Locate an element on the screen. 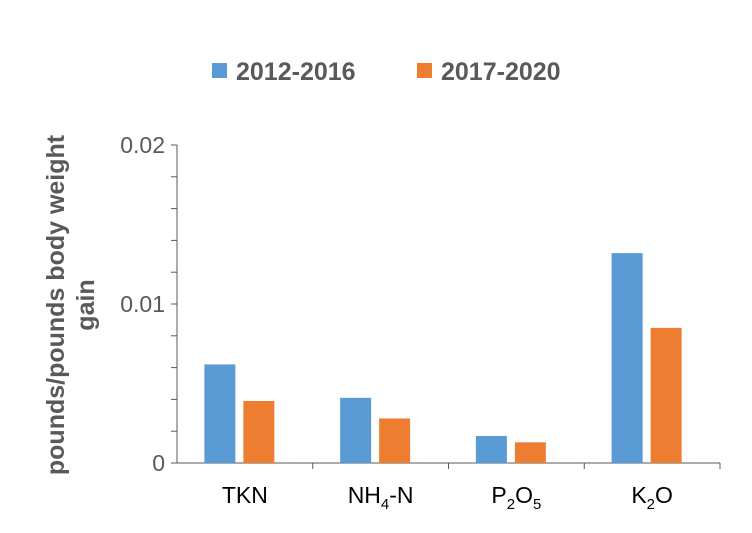  legend-label: 2012-2016 is located at coordinates (296, 72).